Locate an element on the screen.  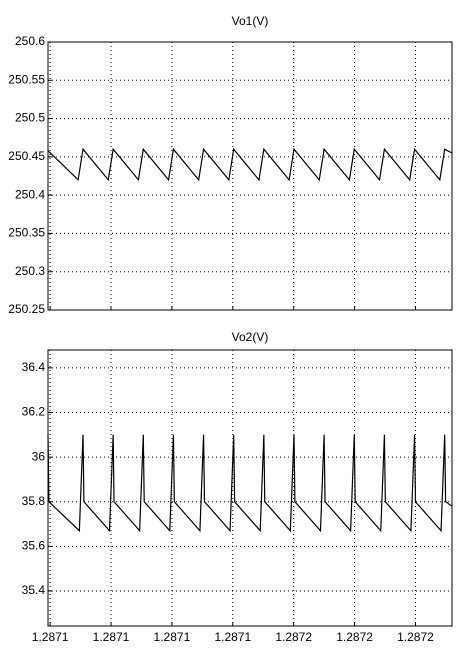
y-tick-label: 250.4 is located at coordinates (30, 194).